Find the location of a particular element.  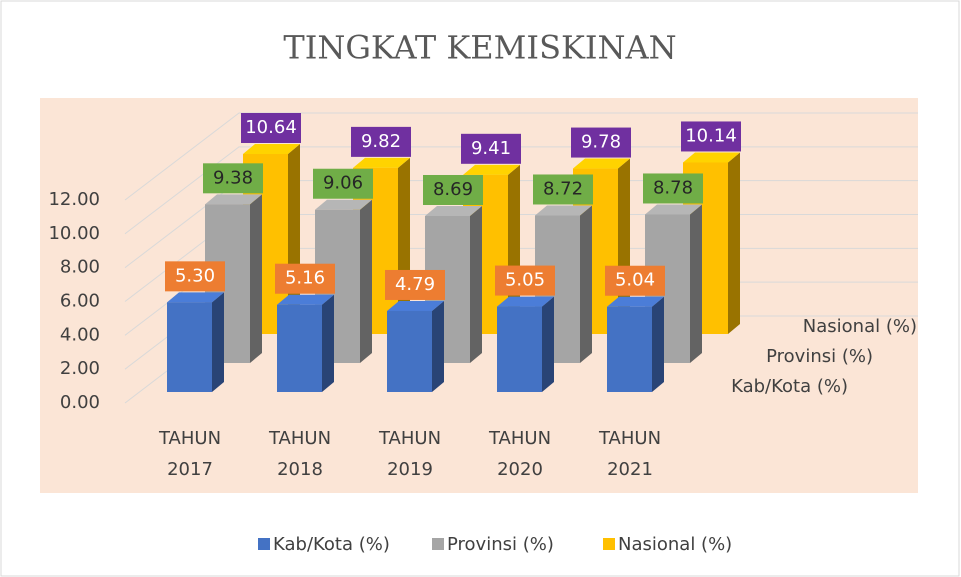

y-tick-label: 0.00 is located at coordinates (80, 402).